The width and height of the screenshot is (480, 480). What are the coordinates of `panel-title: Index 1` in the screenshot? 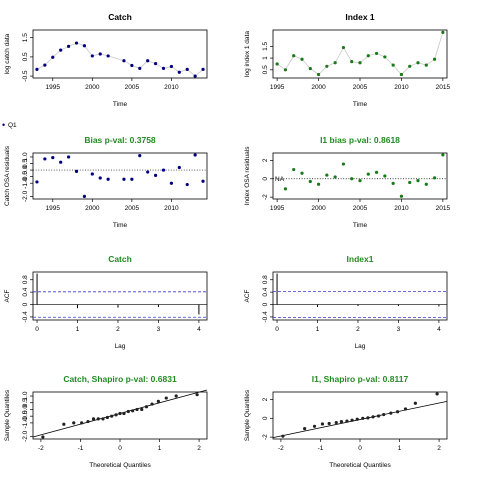 It's located at (360, 17).